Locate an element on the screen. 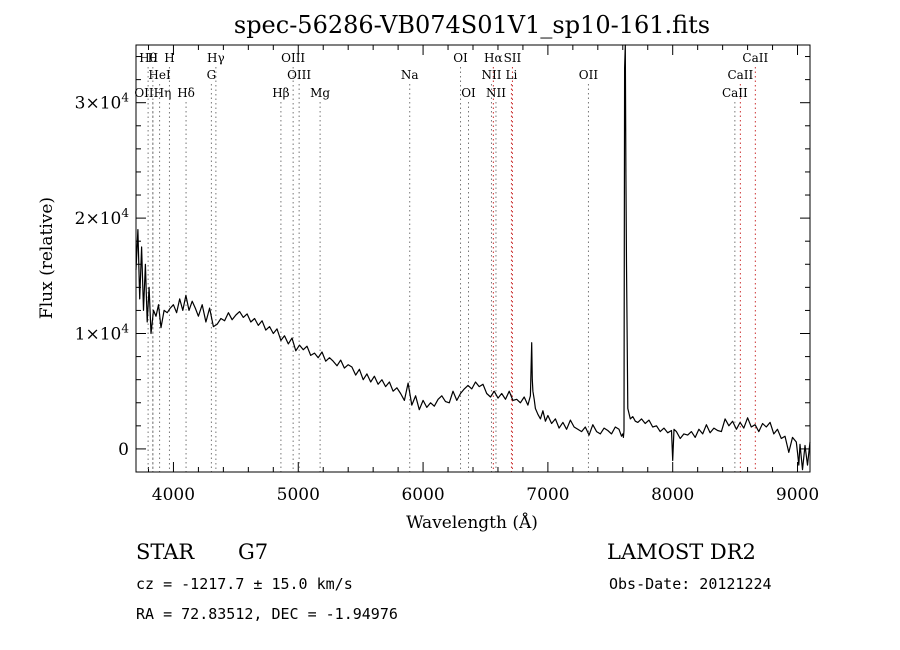 The image size is (900, 650). sky-coordinates: RA = 72.83512, DEC = -1.94976 is located at coordinates (267, 614).